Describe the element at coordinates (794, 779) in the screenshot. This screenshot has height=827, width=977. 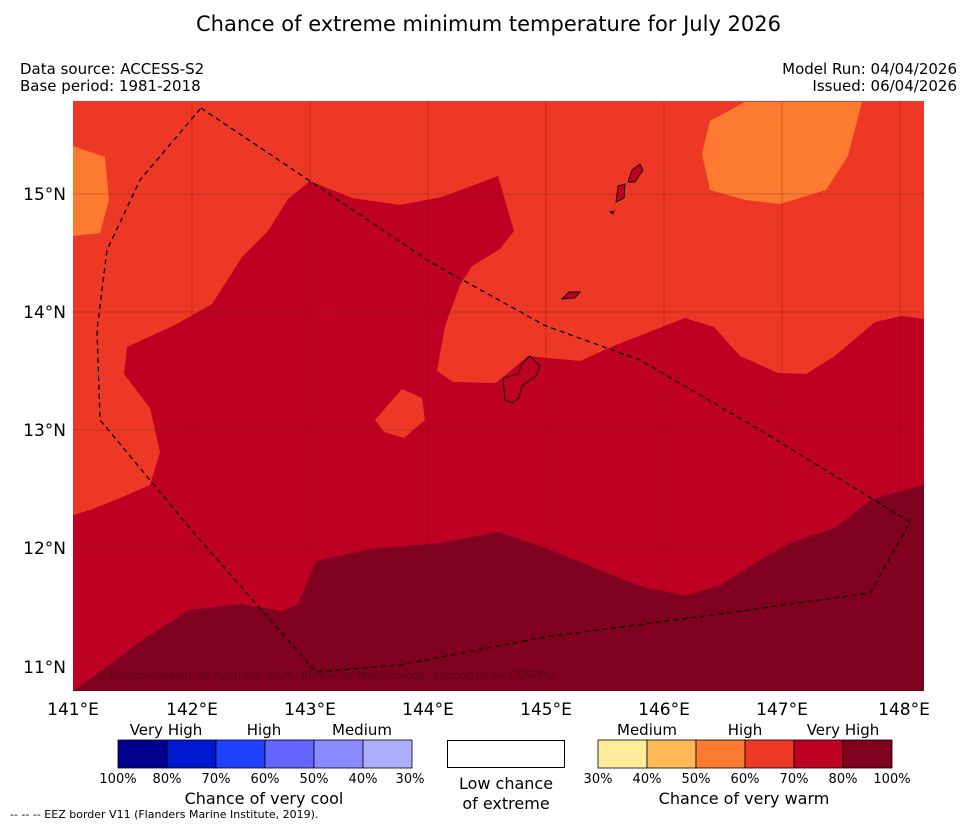
I see `warm-tick: 70%` at that location.